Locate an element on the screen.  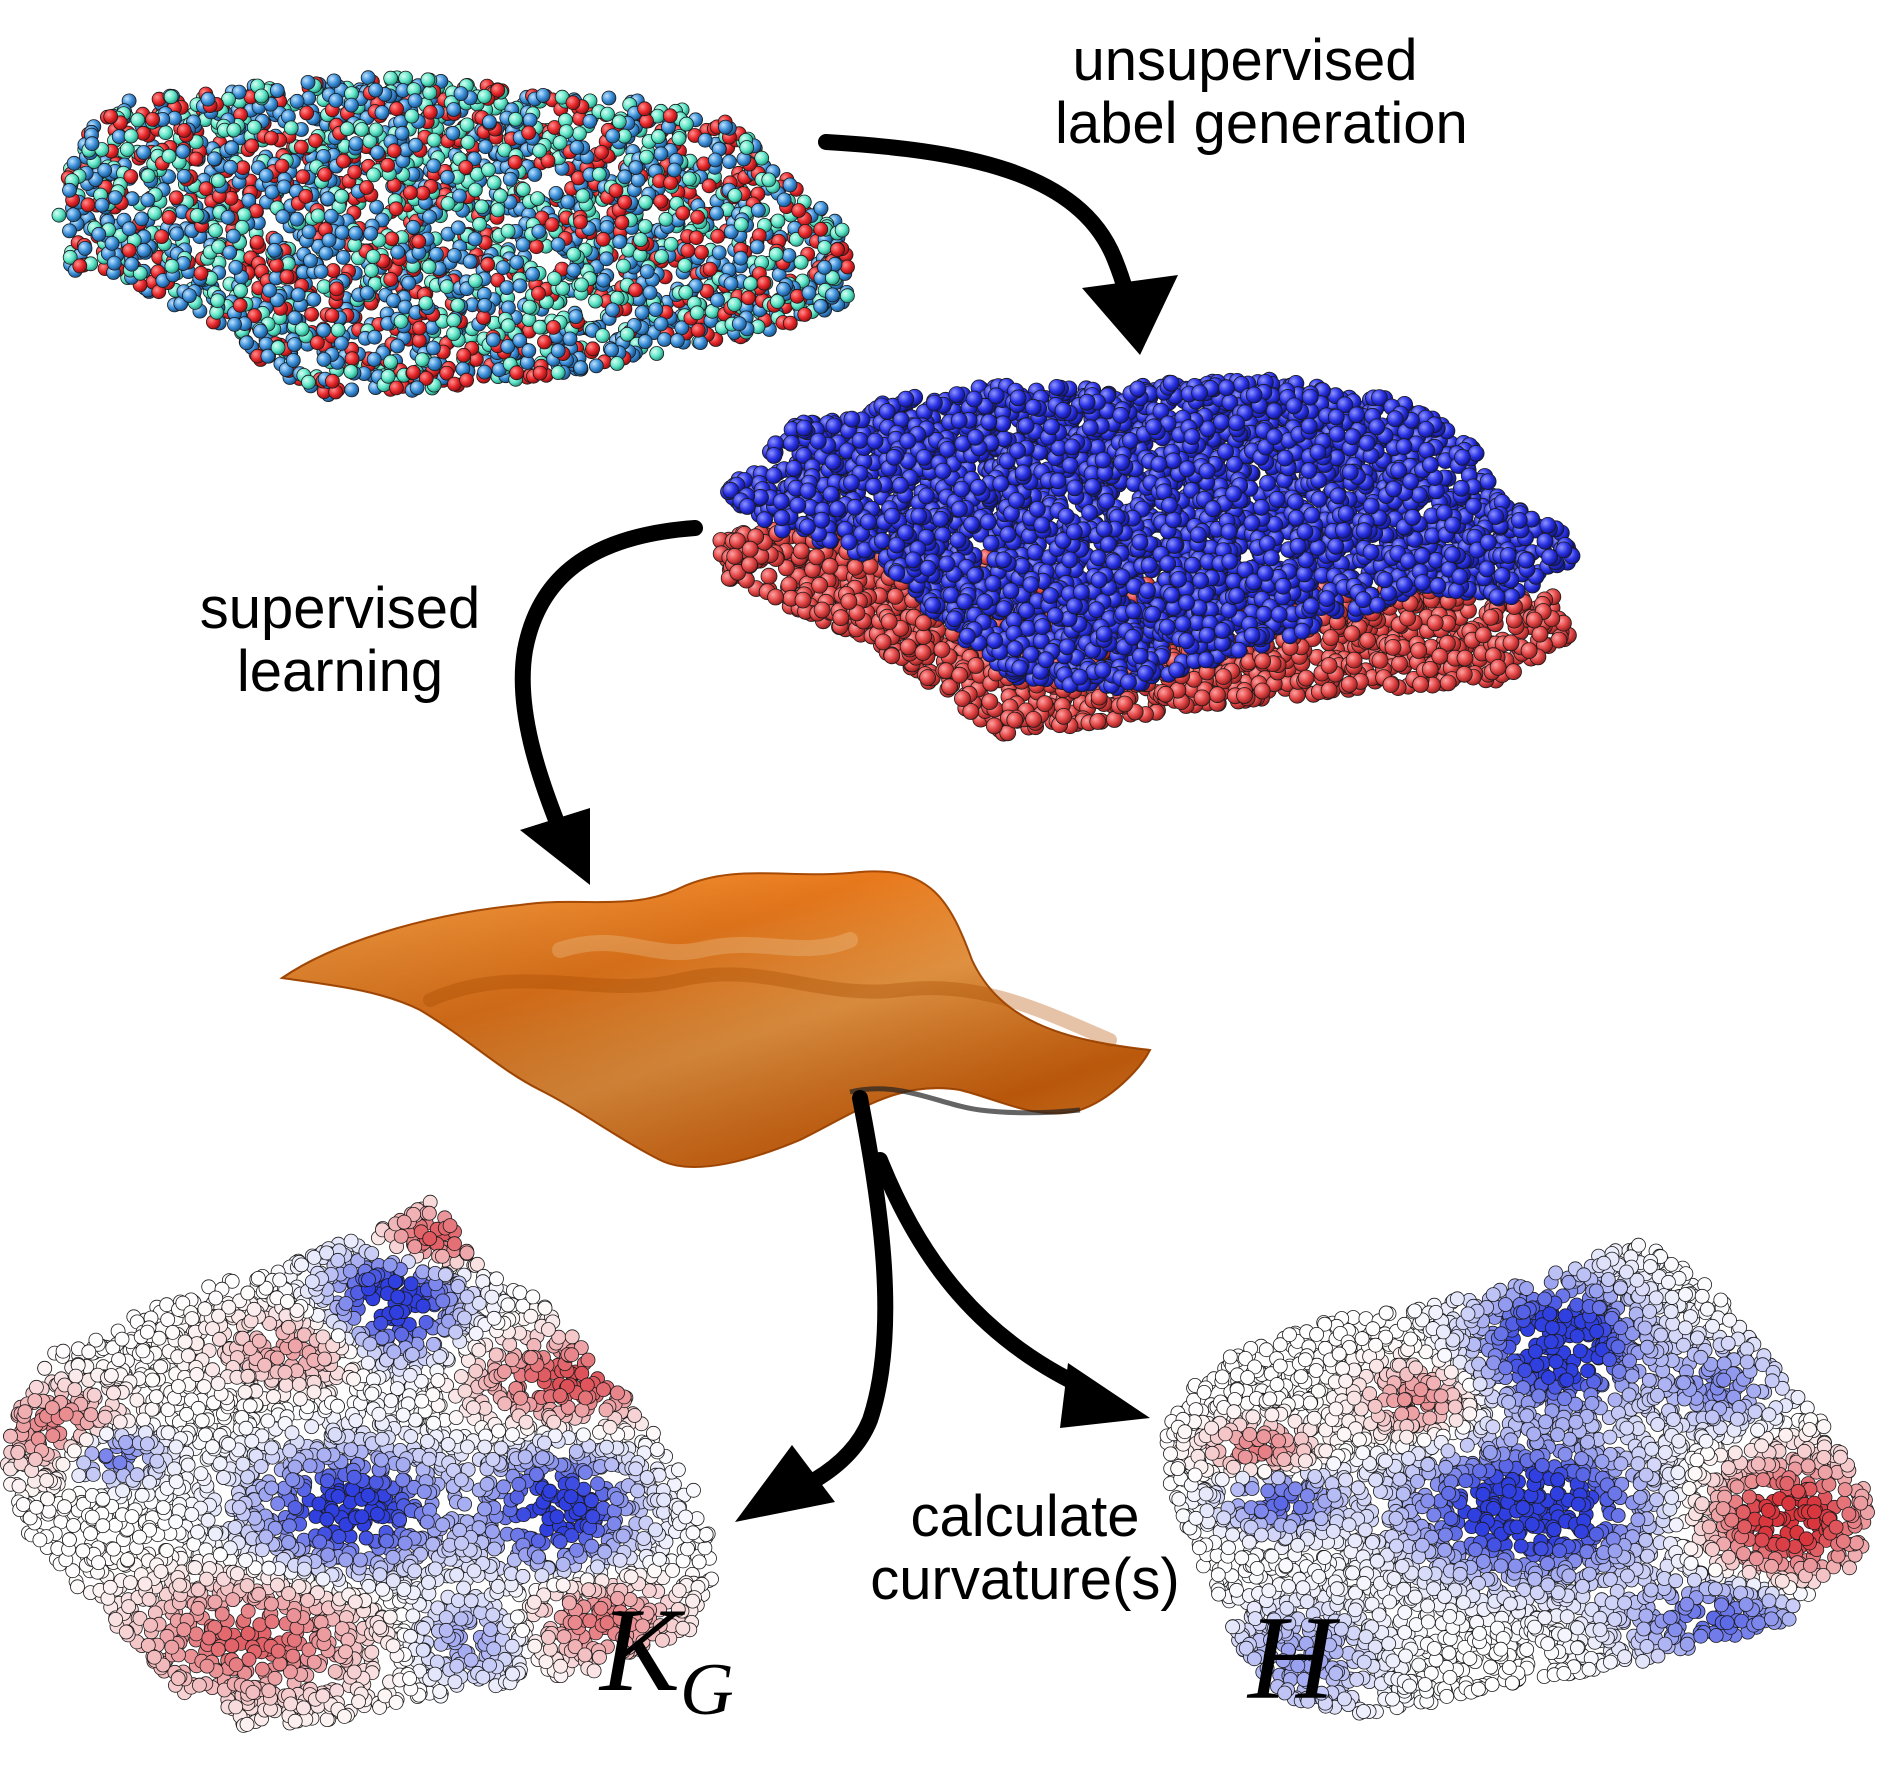
membrane-leaflet-labels is located at coordinates (1146, 556).